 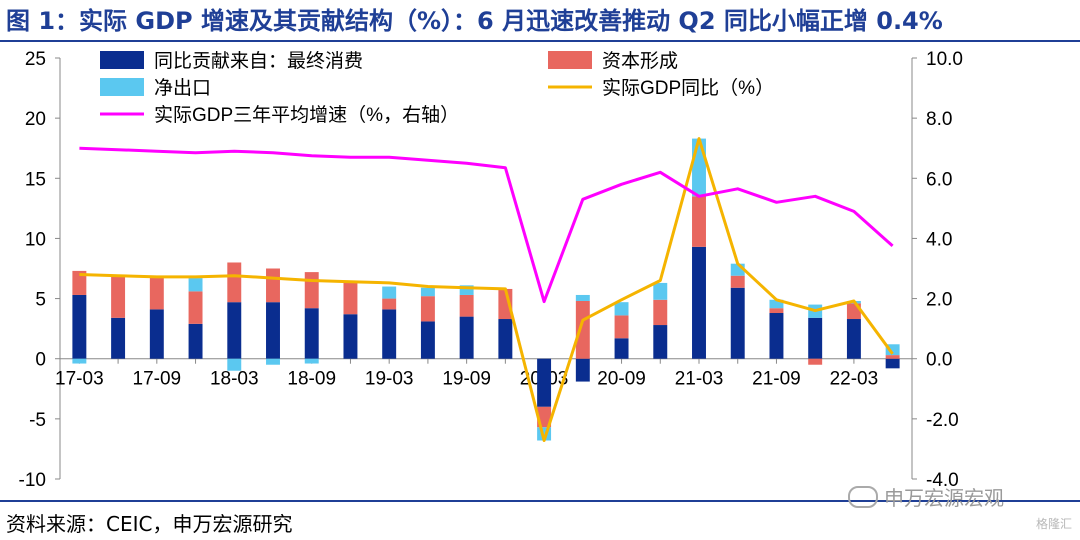 I want to click on footer-divider, so click(x=540, y=501).